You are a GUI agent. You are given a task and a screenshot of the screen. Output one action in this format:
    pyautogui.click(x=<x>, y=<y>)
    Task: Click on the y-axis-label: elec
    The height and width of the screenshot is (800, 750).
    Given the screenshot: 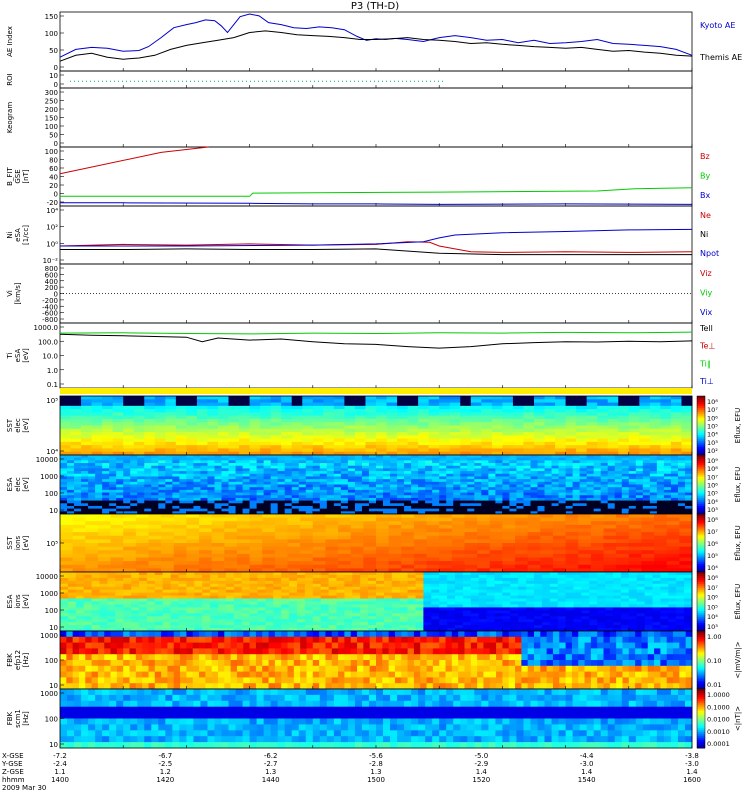 What is the action you would take?
    pyautogui.click(x=18, y=484)
    